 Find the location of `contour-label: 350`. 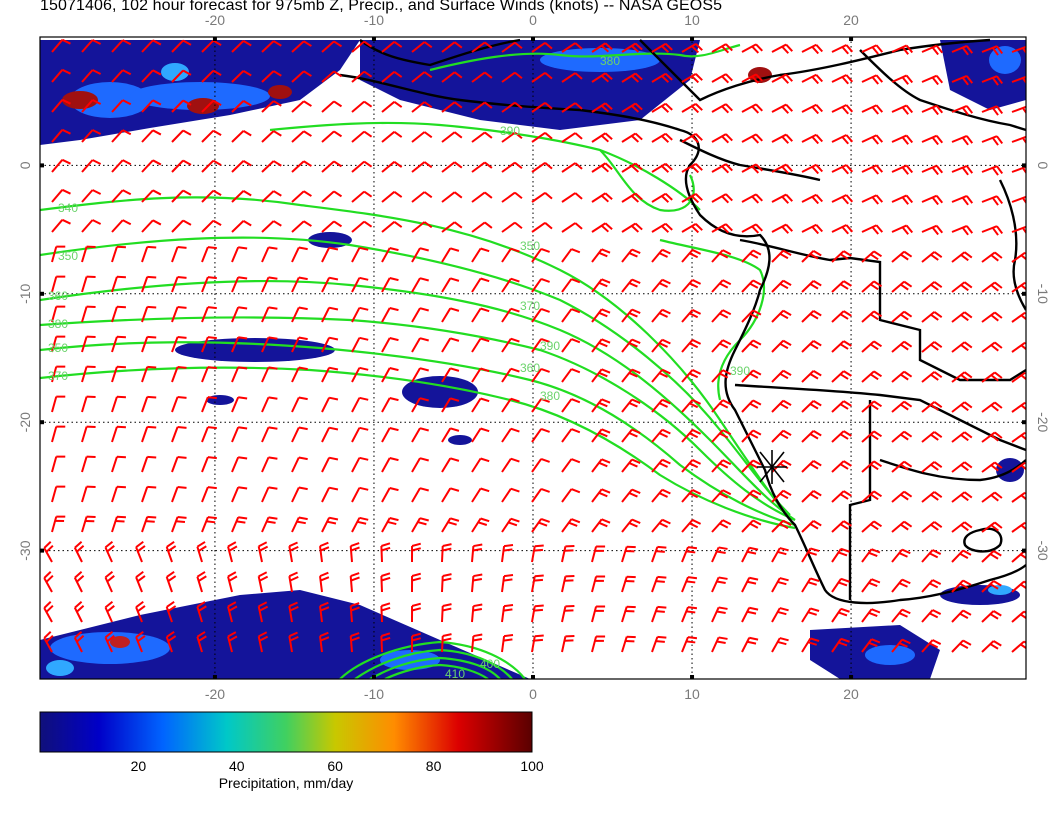

contour-label: 350 is located at coordinates (68, 256).